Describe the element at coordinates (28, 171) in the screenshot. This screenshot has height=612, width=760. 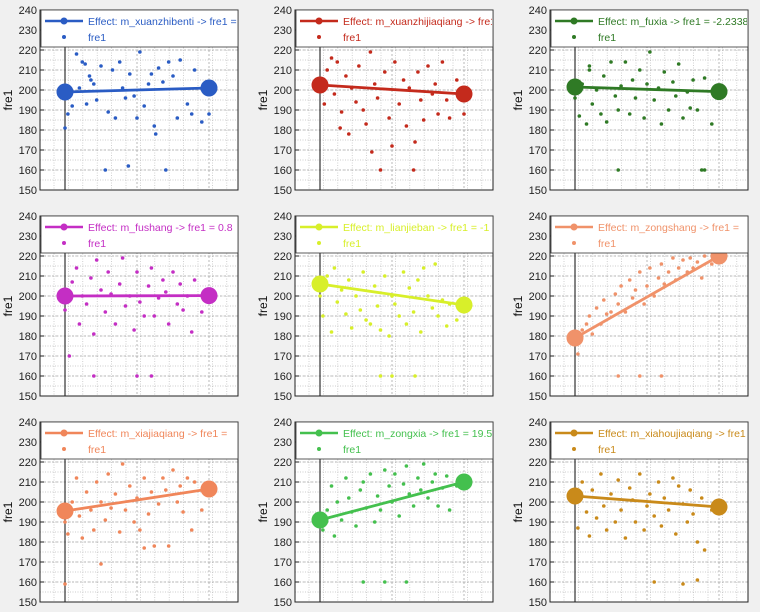
I see `y-tick-label: 160` at that location.